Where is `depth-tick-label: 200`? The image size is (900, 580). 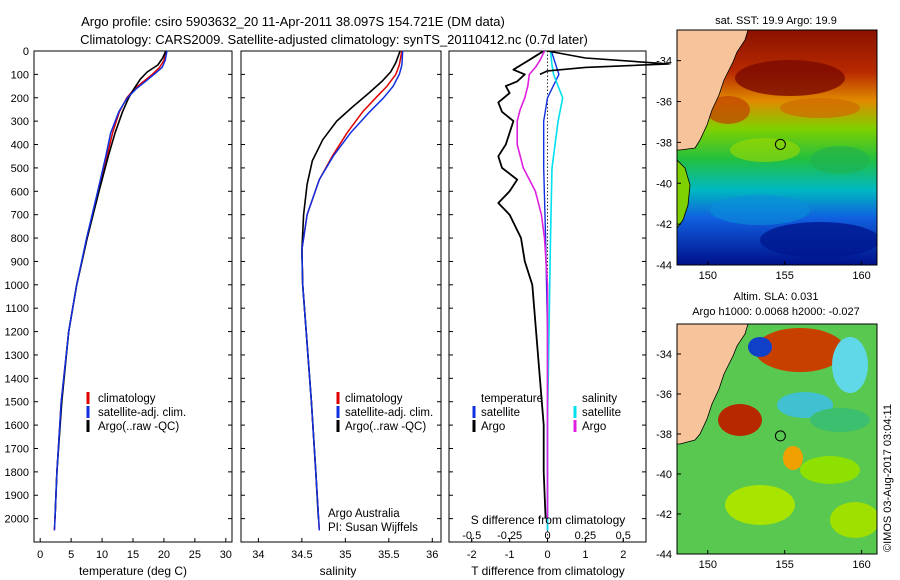
depth-tick-label: 200 is located at coordinates (20, 99).